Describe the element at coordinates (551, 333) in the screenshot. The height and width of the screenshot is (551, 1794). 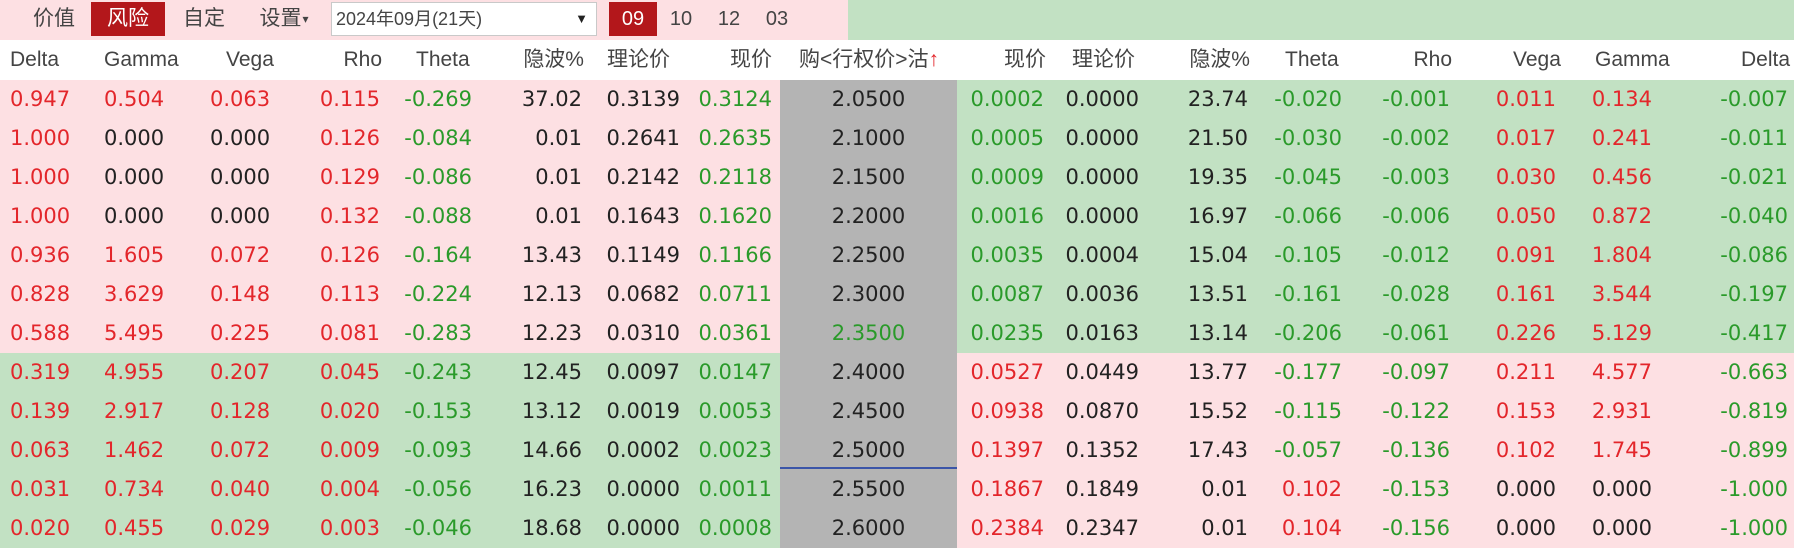
I see `call-iv-cell: 12.23` at that location.